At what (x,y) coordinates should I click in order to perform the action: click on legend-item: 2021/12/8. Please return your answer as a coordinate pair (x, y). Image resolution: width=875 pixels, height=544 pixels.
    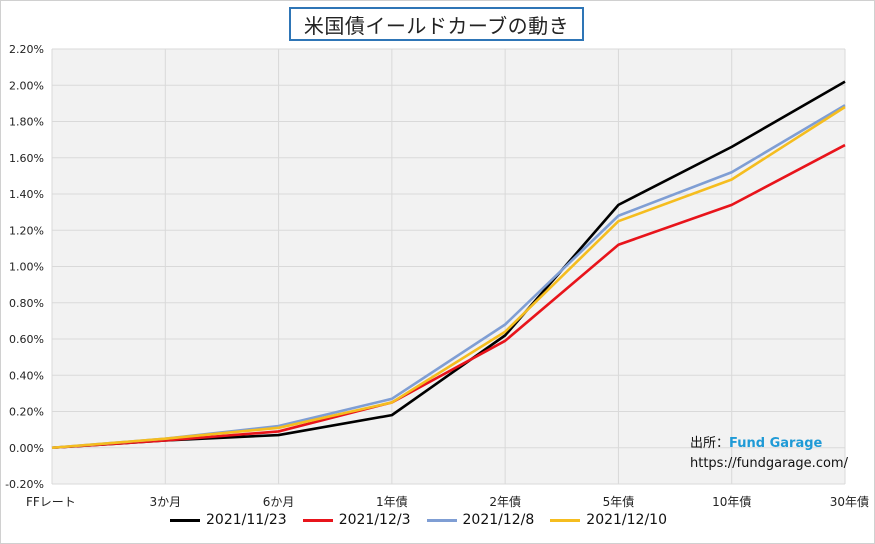
    Looking at the image, I should click on (480, 520).